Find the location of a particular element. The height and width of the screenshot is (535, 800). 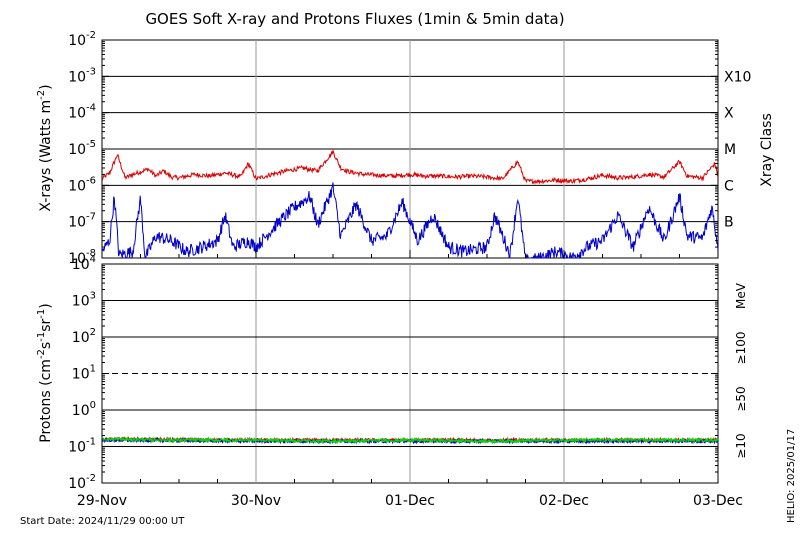

date-label-30-nov: 30-Nov is located at coordinates (256, 501).